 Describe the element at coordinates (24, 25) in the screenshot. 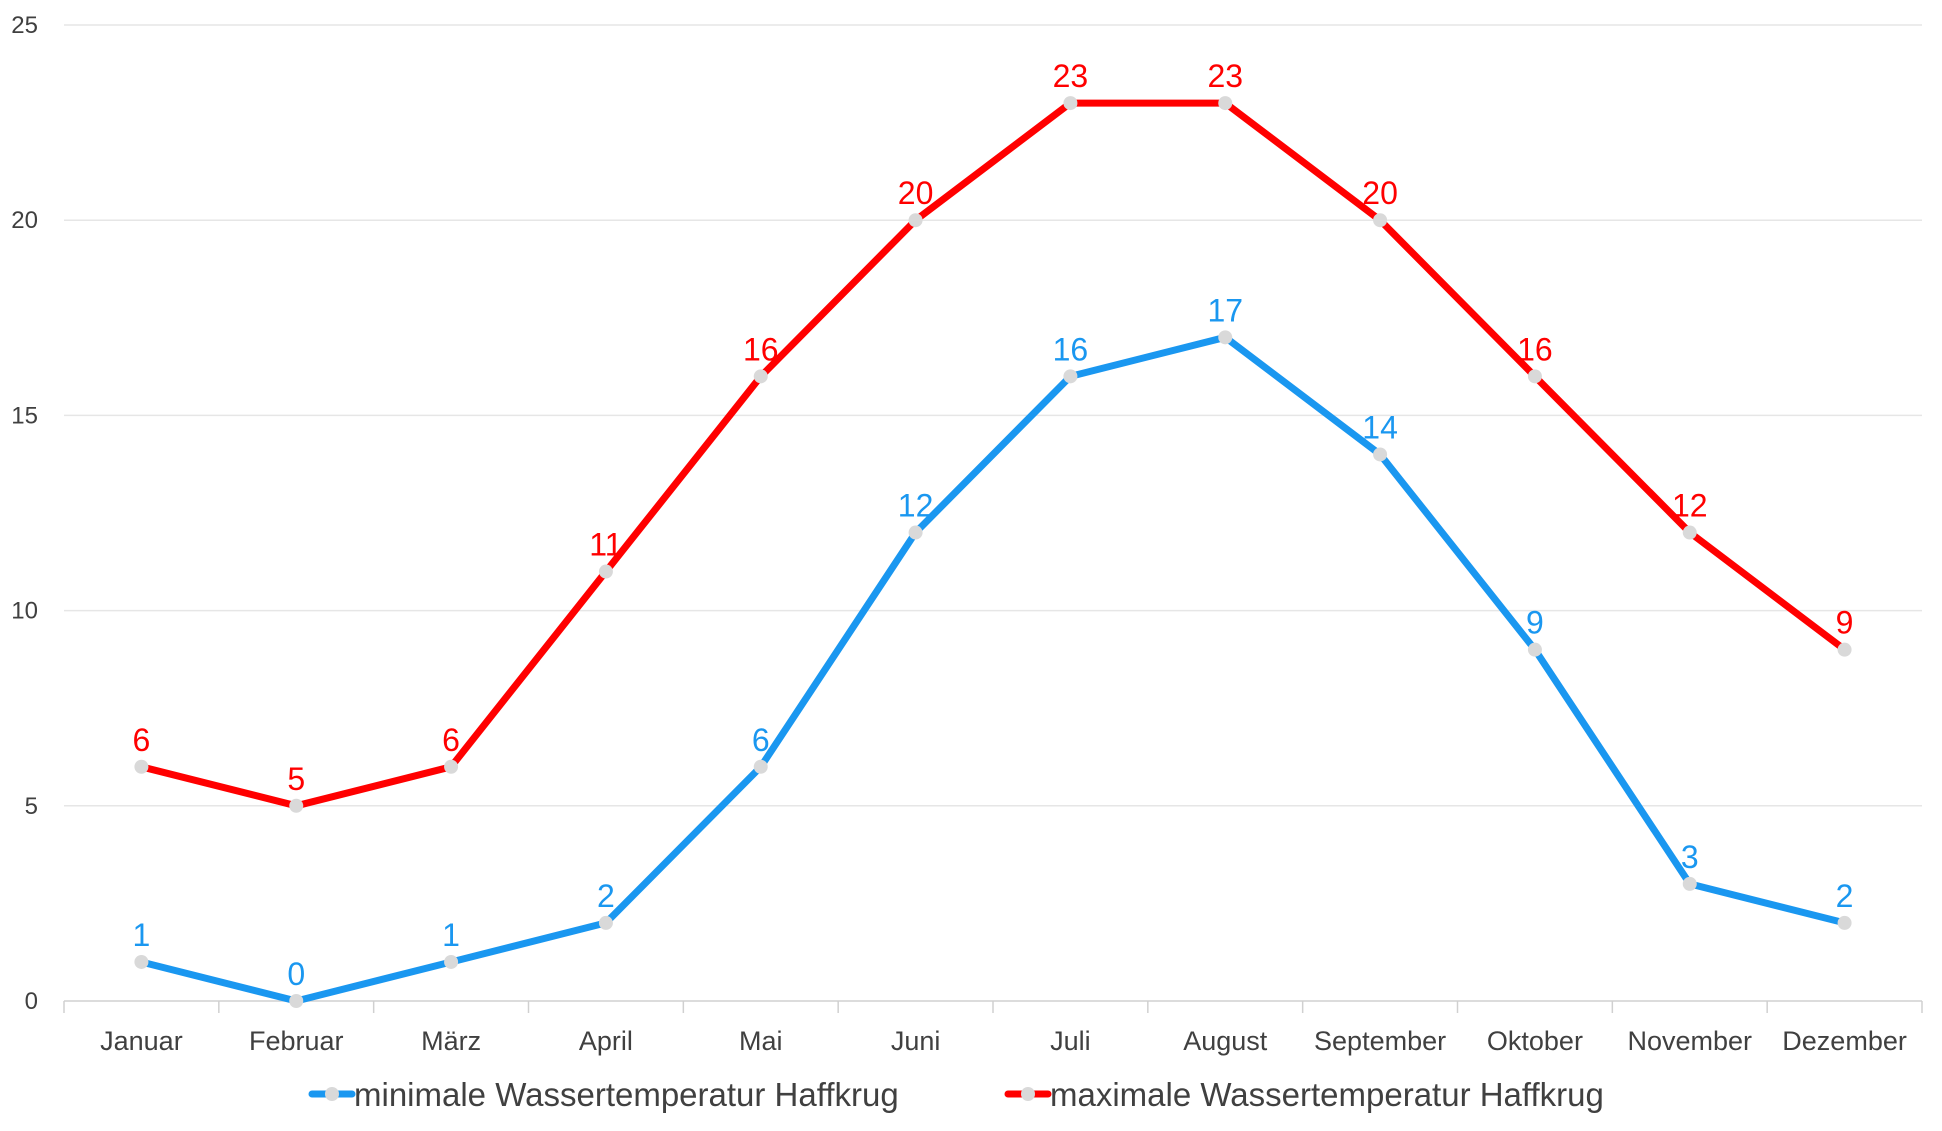

I see `y-tick-label: 25` at that location.